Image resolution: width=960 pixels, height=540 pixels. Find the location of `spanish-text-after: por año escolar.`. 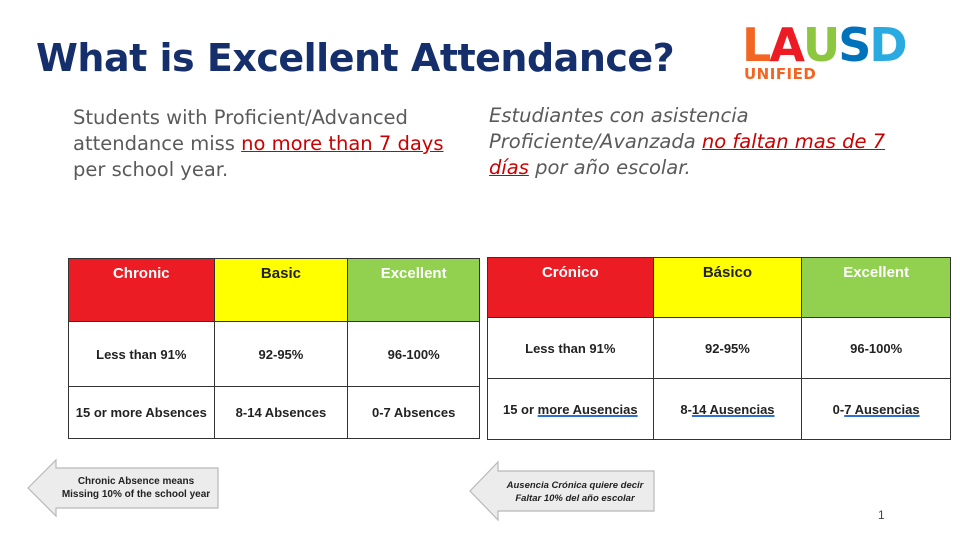

spanish-text-after: por año escolar. is located at coordinates (609, 167).